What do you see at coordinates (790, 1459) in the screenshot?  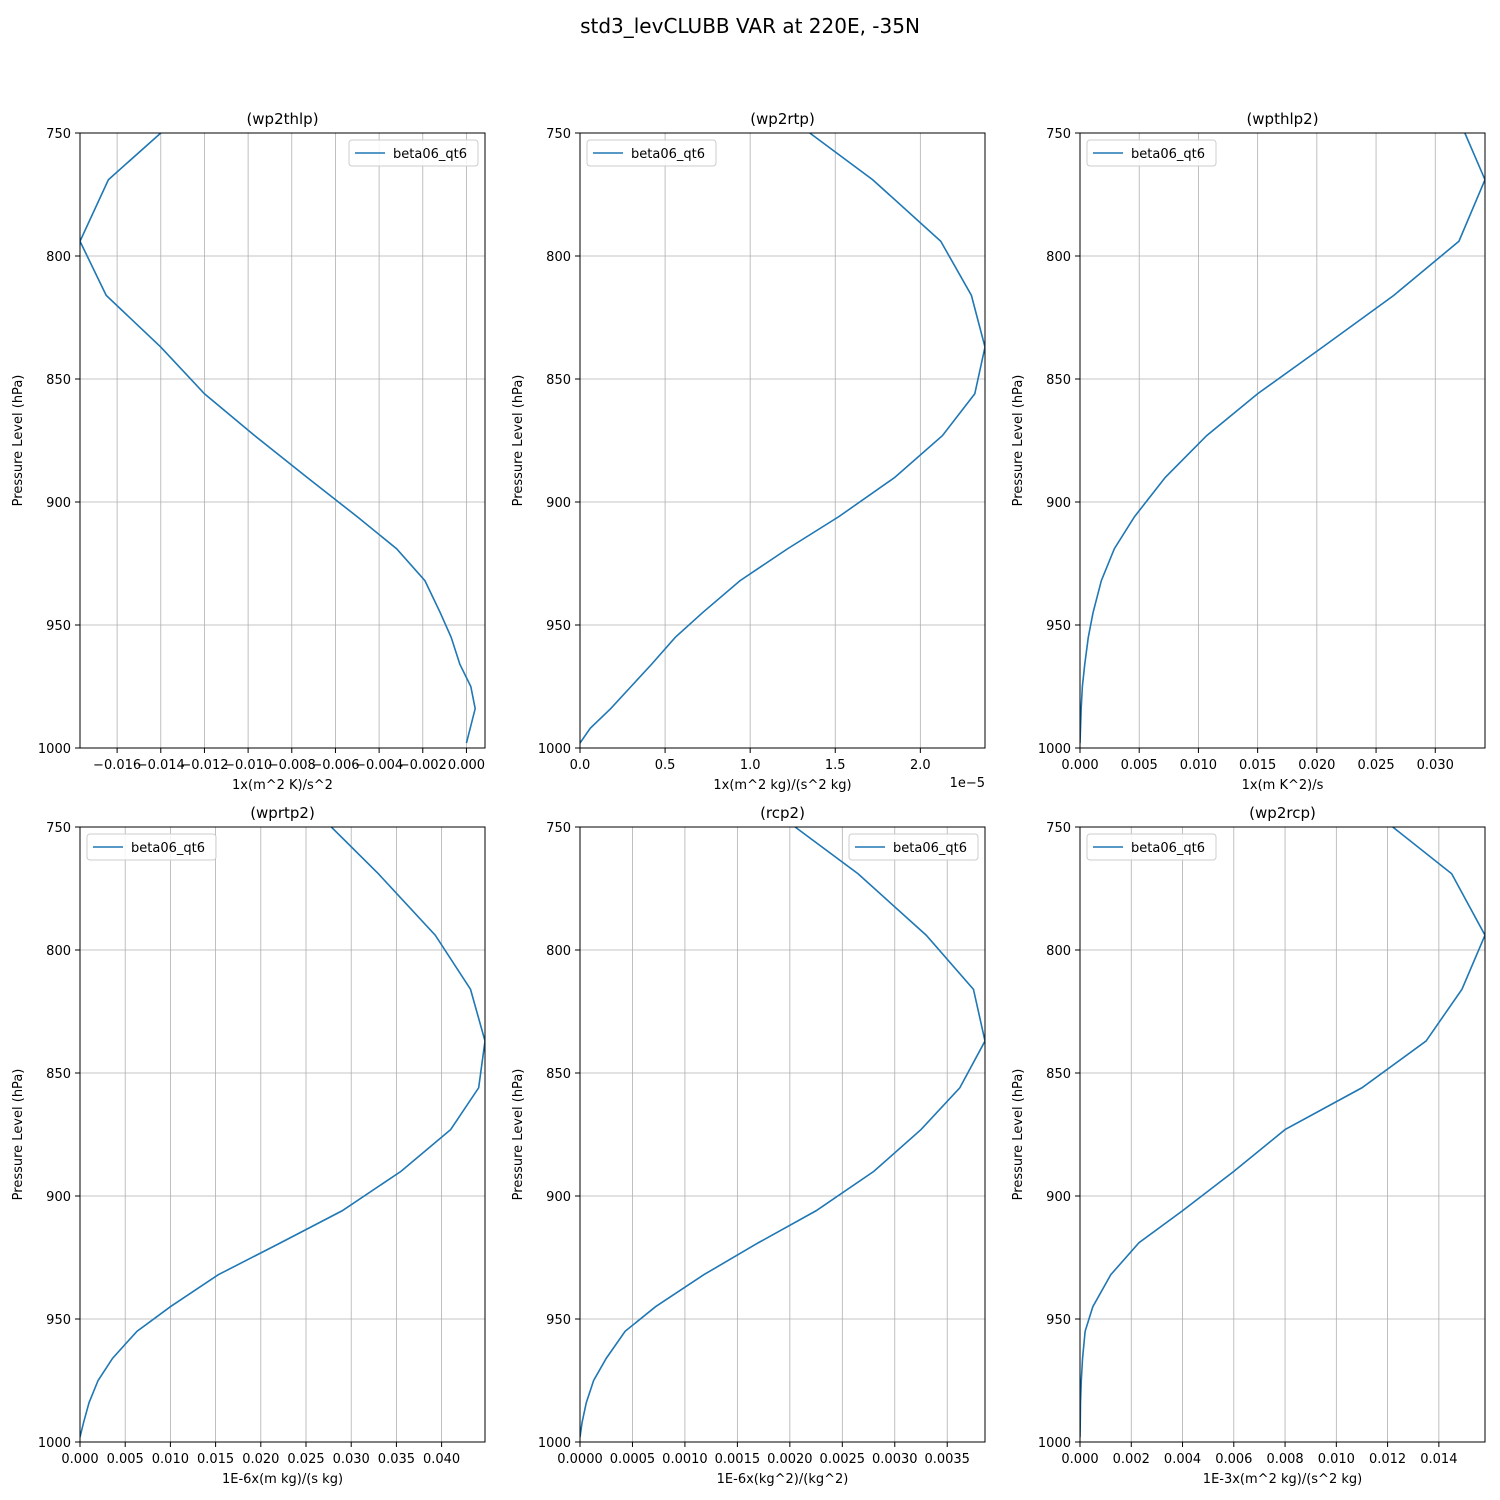 I see `x-tick-label: 0.0020` at bounding box center [790, 1459].